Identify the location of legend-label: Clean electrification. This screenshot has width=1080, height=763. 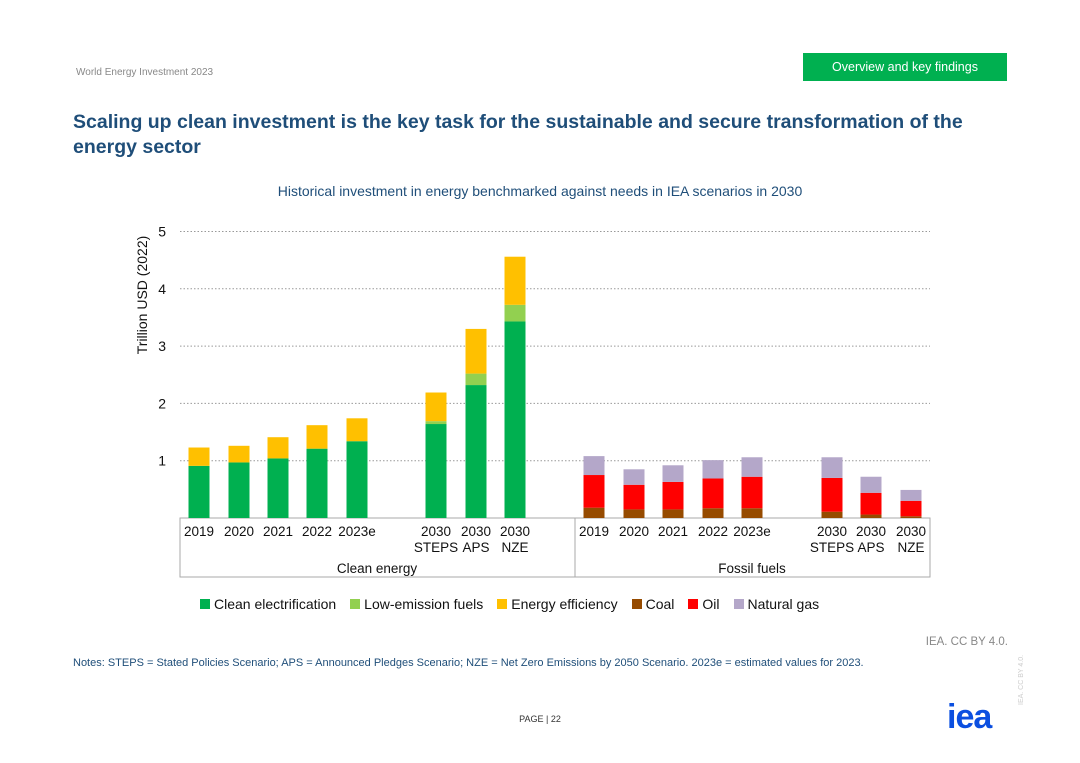
(275, 604).